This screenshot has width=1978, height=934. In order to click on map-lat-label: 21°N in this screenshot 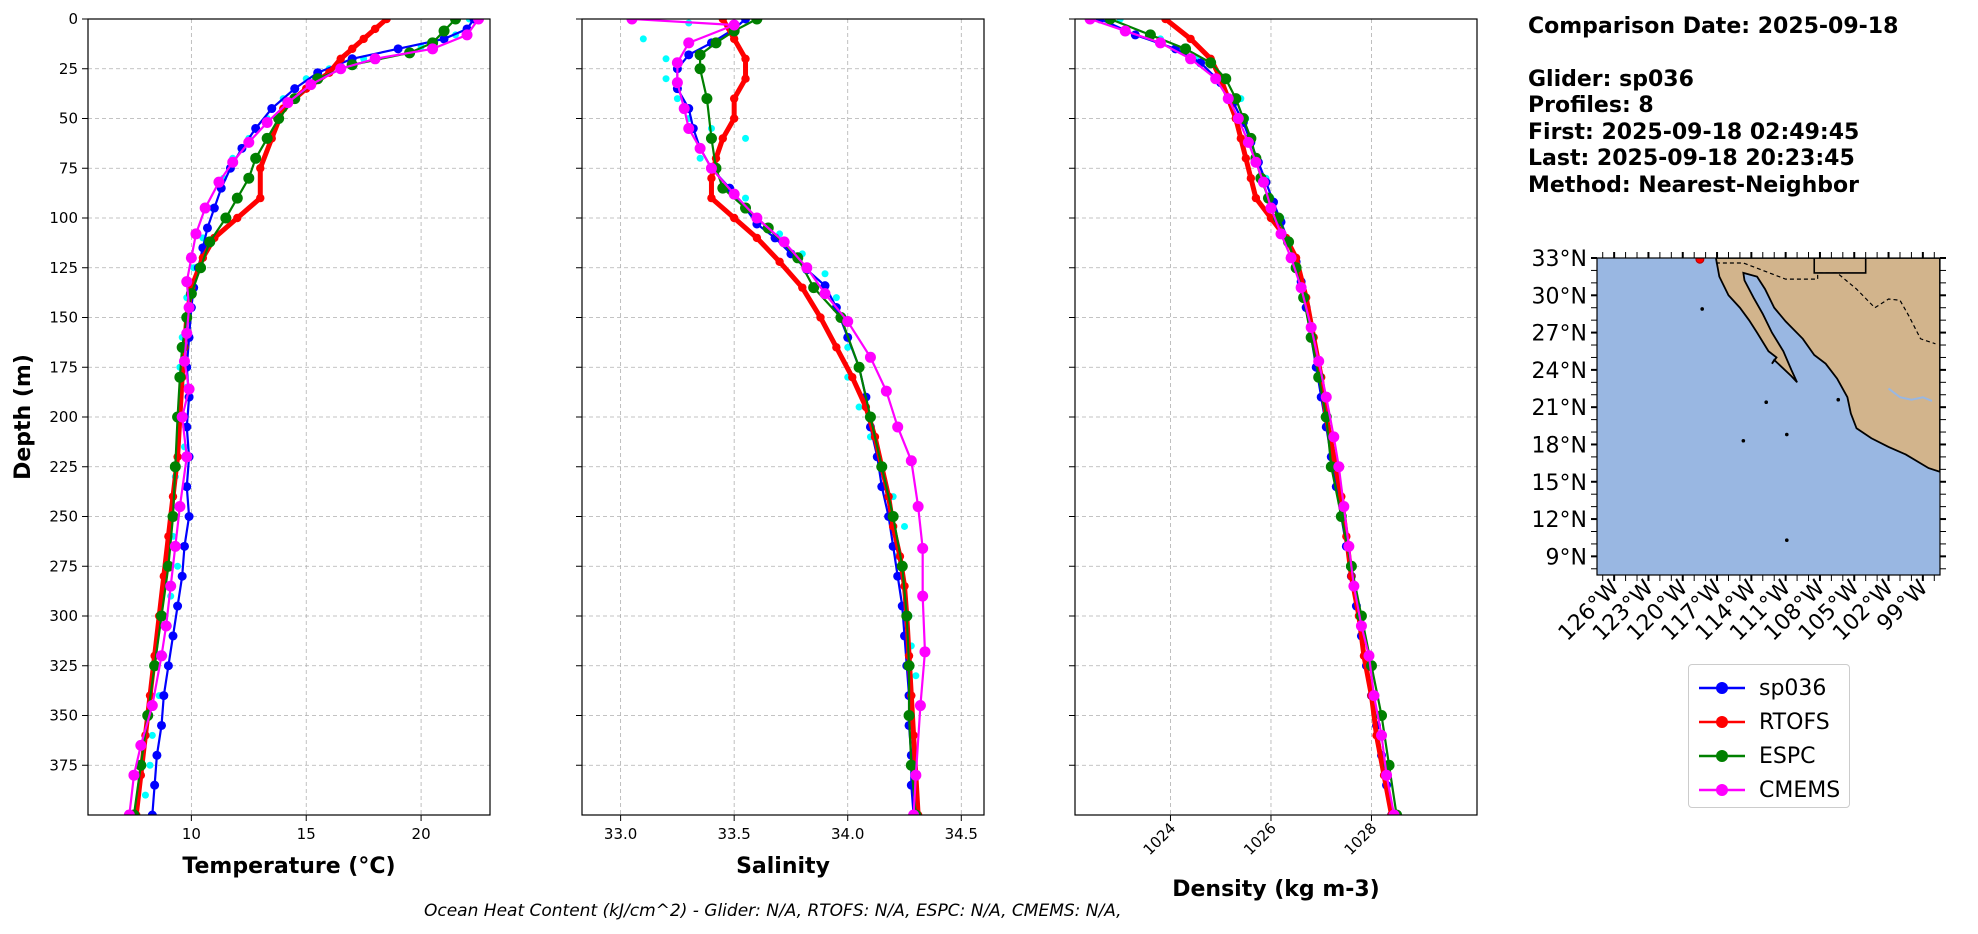, I will do `click(1559, 408)`.